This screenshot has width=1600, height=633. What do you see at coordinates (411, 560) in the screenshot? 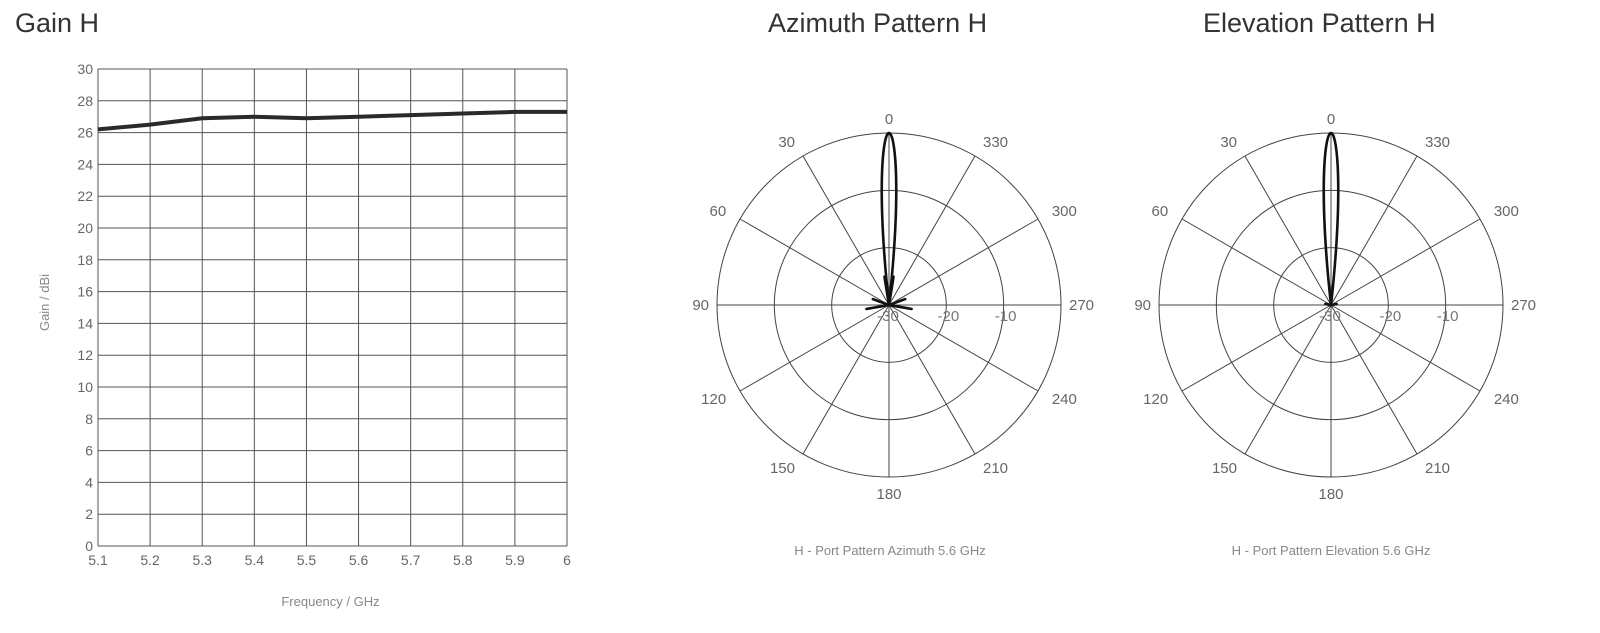
I see `x-tick-label: 5.7` at bounding box center [411, 560].